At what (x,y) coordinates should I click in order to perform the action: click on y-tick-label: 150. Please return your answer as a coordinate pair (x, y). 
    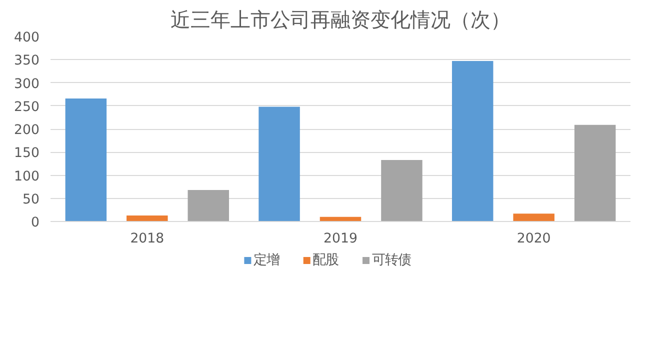
    Looking at the image, I should click on (27, 154).